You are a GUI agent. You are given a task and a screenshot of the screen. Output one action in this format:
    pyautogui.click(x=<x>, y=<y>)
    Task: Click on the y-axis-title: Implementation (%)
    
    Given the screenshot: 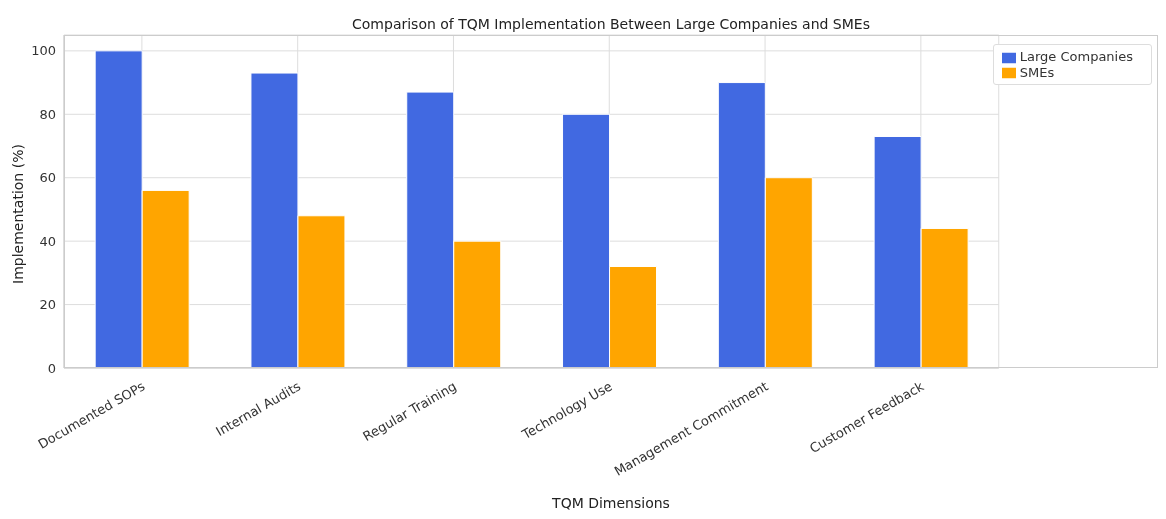 What is the action you would take?
    pyautogui.click(x=18, y=213)
    